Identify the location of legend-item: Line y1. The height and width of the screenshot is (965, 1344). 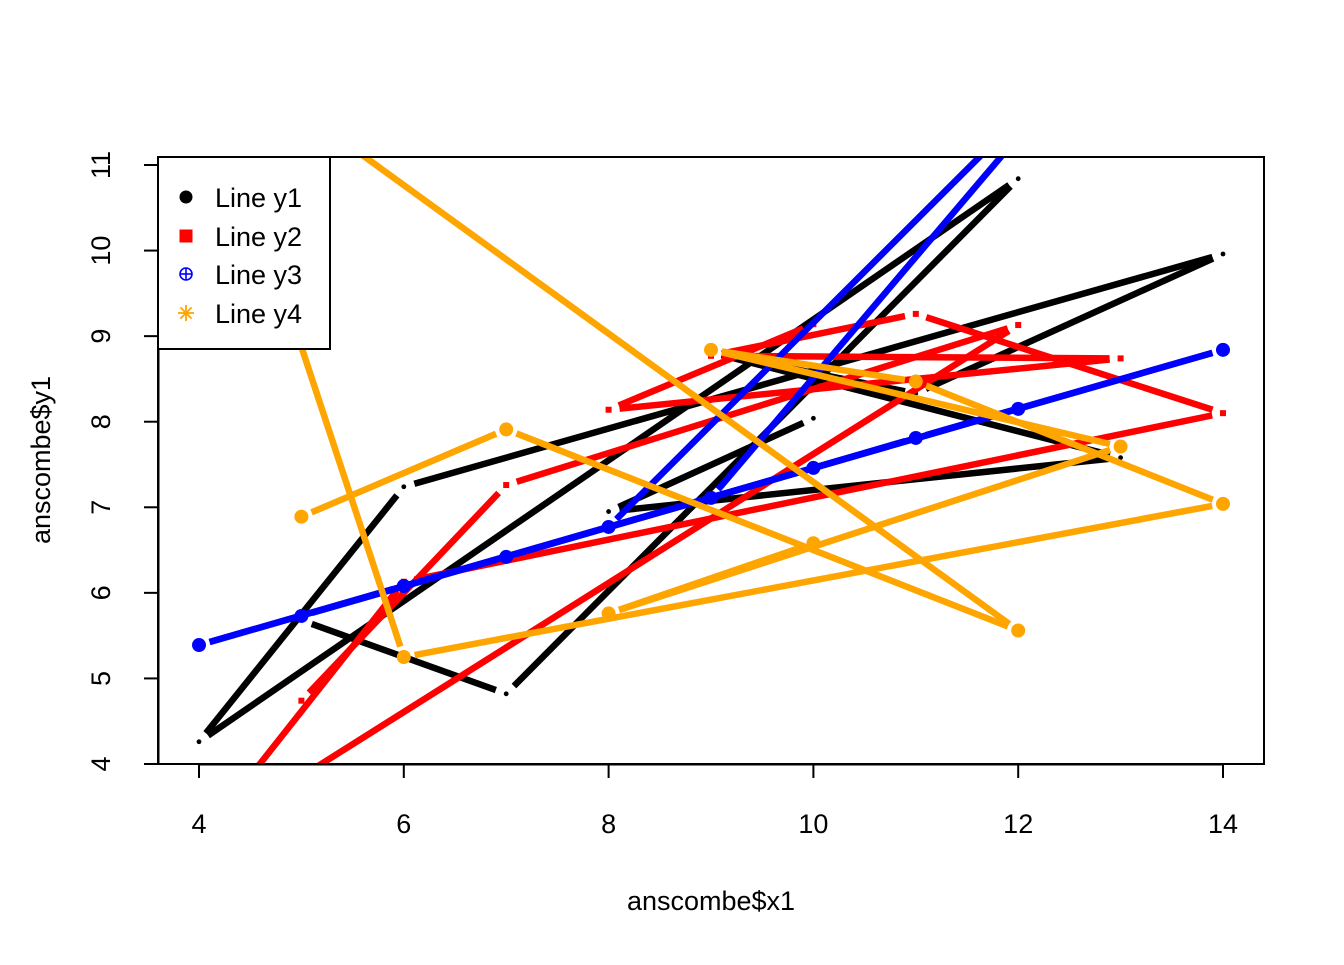
(240, 198).